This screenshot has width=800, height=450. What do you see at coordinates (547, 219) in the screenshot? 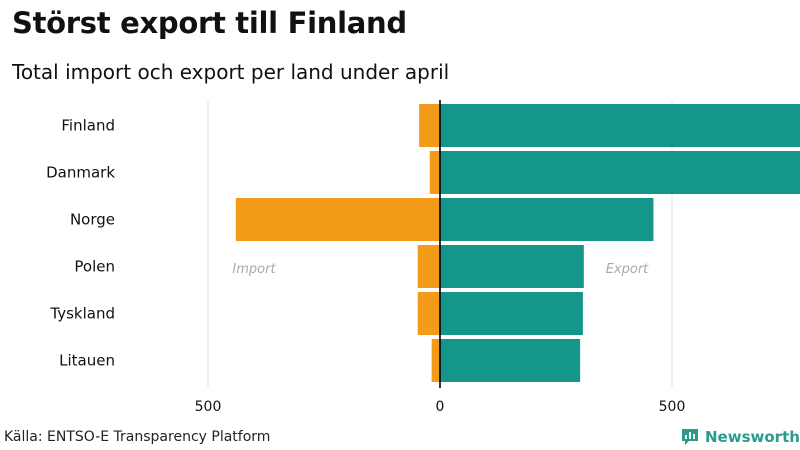
I see `export-bar-norge` at bounding box center [547, 219].